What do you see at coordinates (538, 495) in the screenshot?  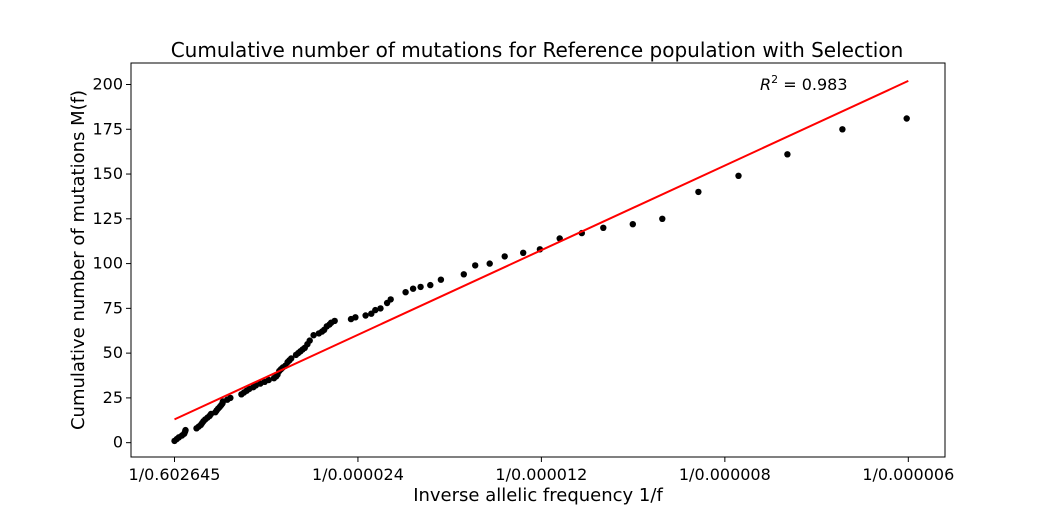 I see `x-axis-label: Inverse allelic frequency 1/f` at bounding box center [538, 495].